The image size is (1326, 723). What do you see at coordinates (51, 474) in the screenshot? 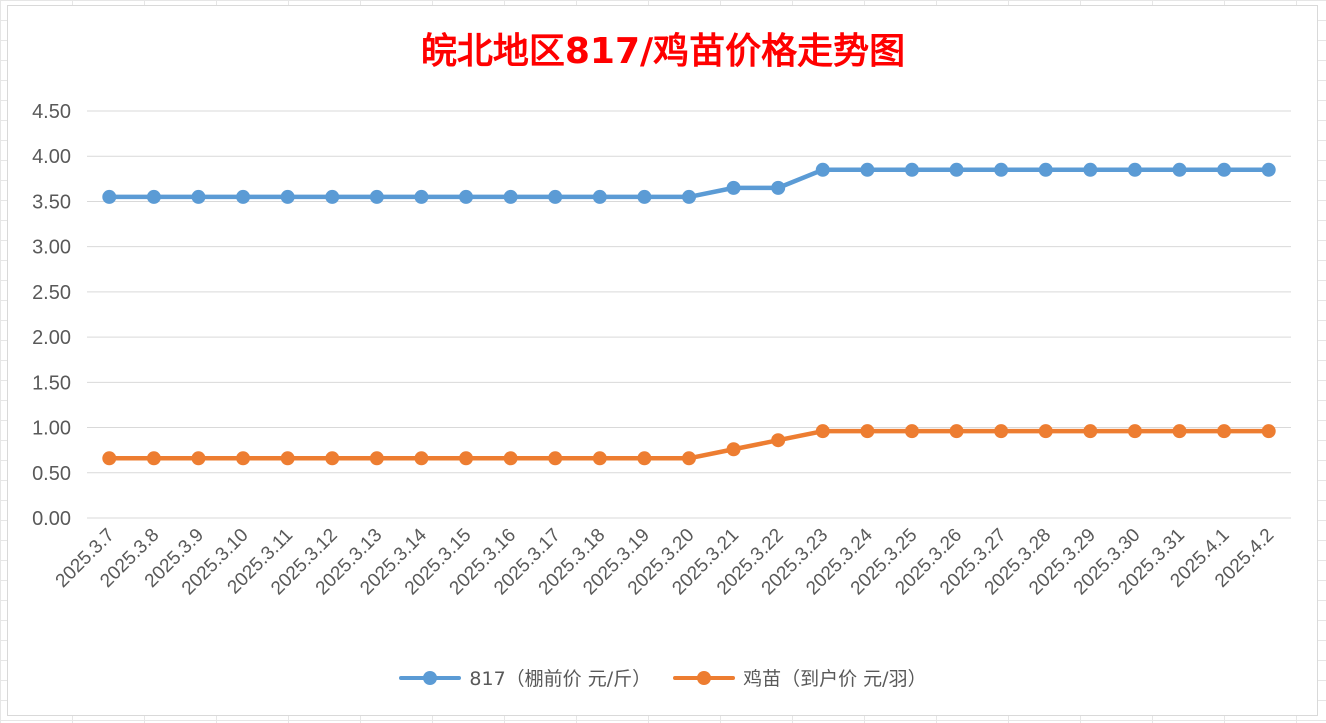
I see `y-tick-label: 0.50` at bounding box center [51, 474].